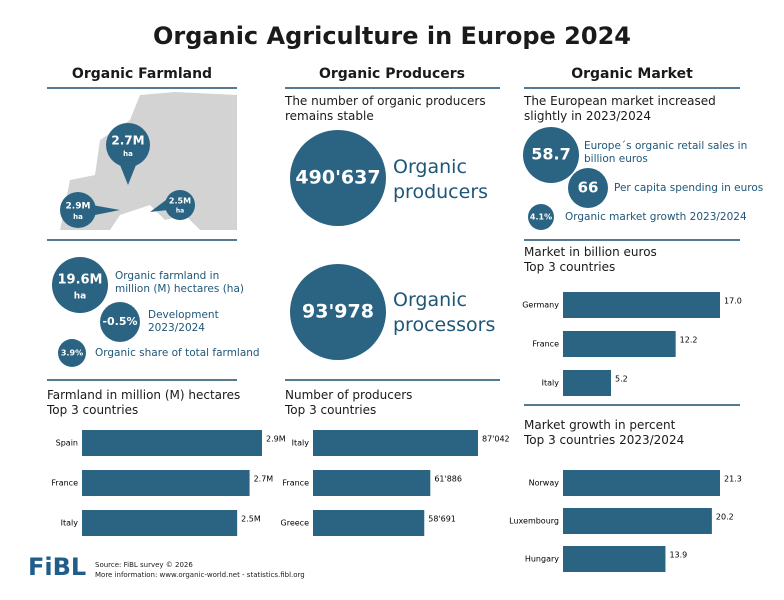 This screenshot has width=784, height=600. What do you see at coordinates (80, 297) in the screenshot?
I see `stat-unit: ha` at bounding box center [80, 297].